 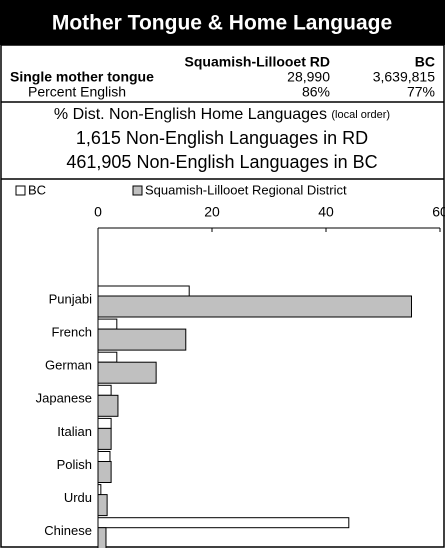 What do you see at coordinates (316, 92) in the screenshot?
I see `cell: 86%` at bounding box center [316, 92].